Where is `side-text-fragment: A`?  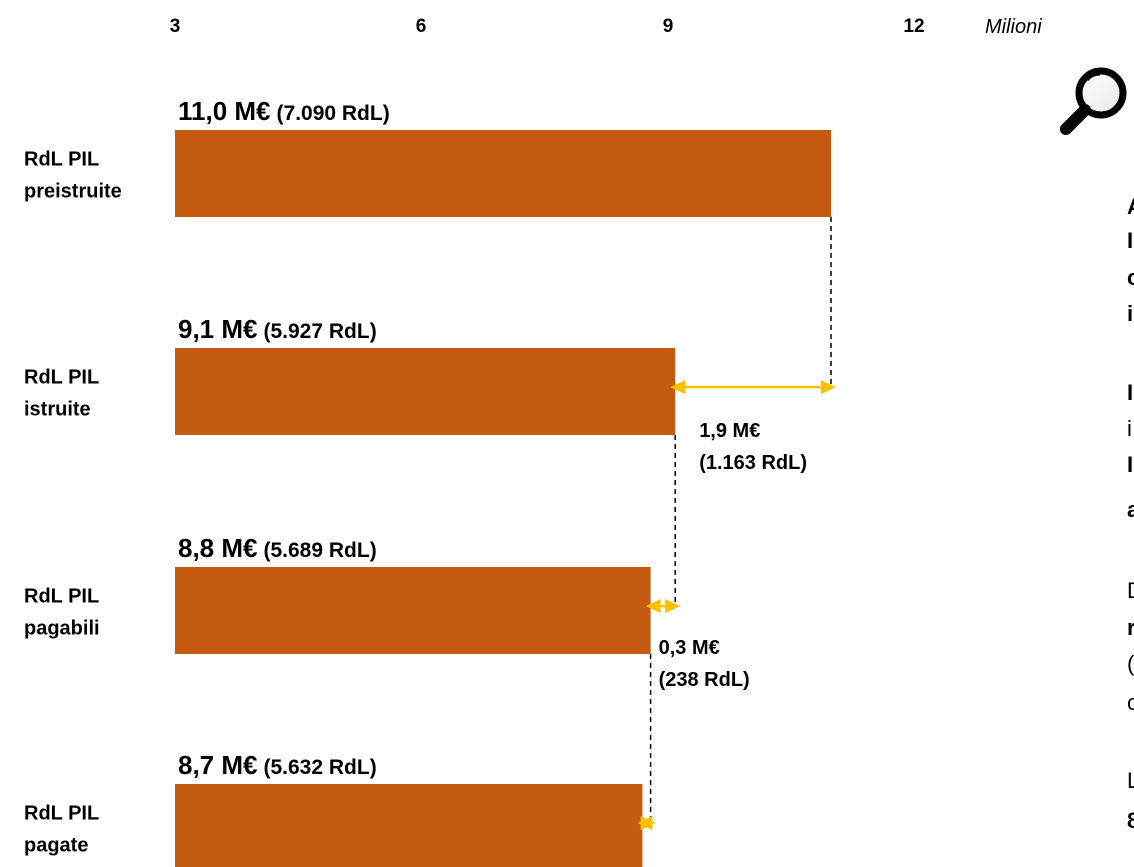
side-text-fragment: A is located at coordinates (1130, 206).